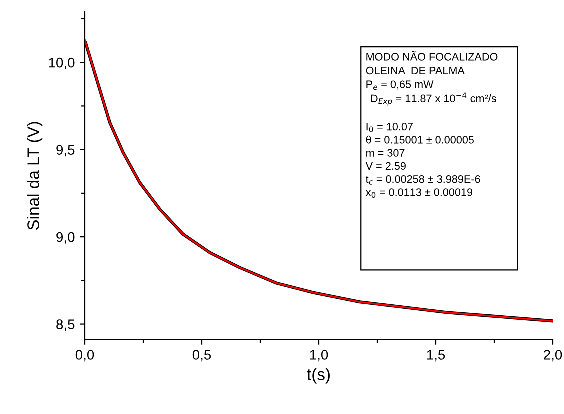  Describe the element at coordinates (35, 176) in the screenshot. I see `y-axis-title: Sinal da LT (V)` at that location.